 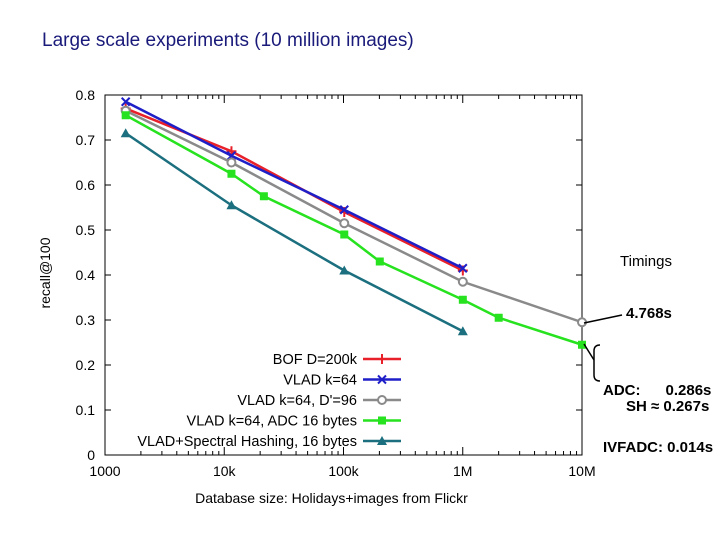 What do you see at coordinates (668, 406) in the screenshot?
I see `sh-timing: SH ≈ 0.267s` at bounding box center [668, 406].